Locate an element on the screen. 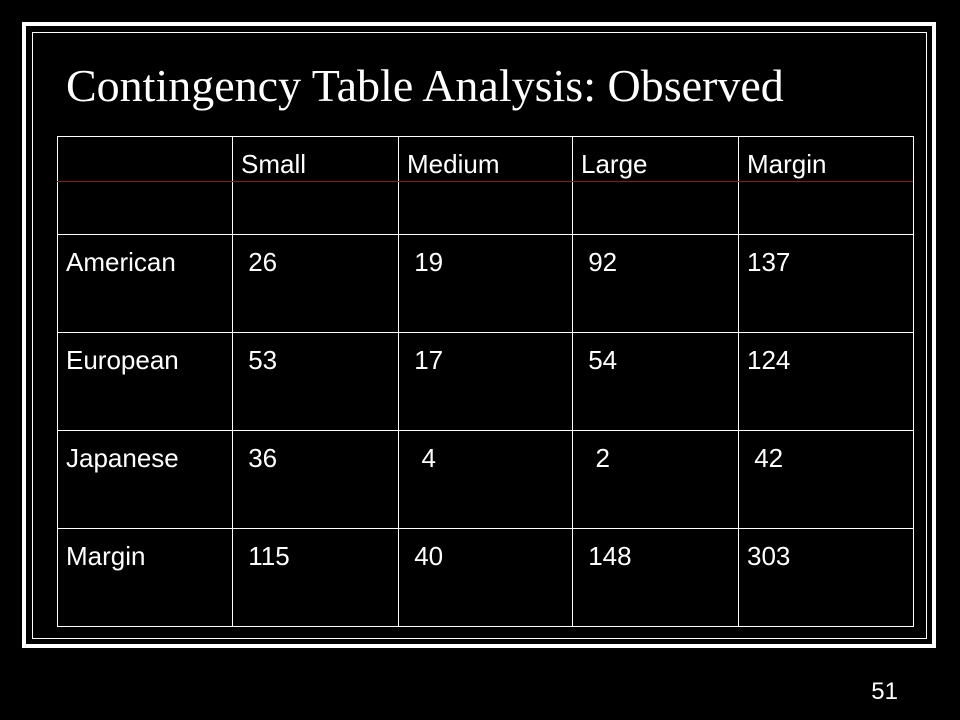  table-cell: 92 is located at coordinates (655, 283).